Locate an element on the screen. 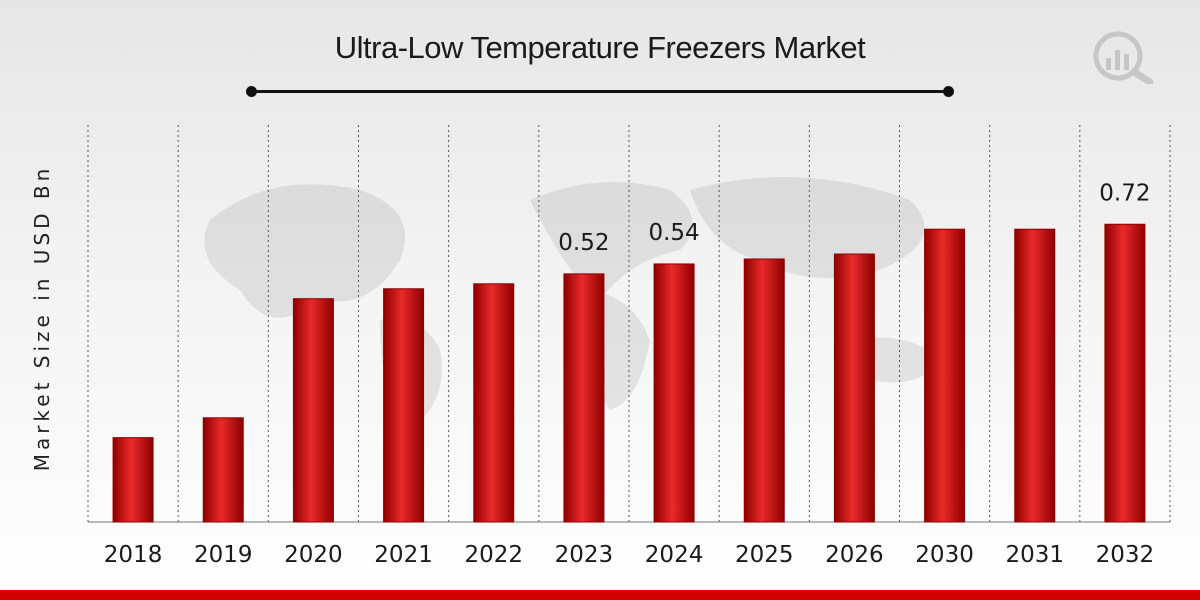  x-tick-label: 2031 is located at coordinates (1034, 555).